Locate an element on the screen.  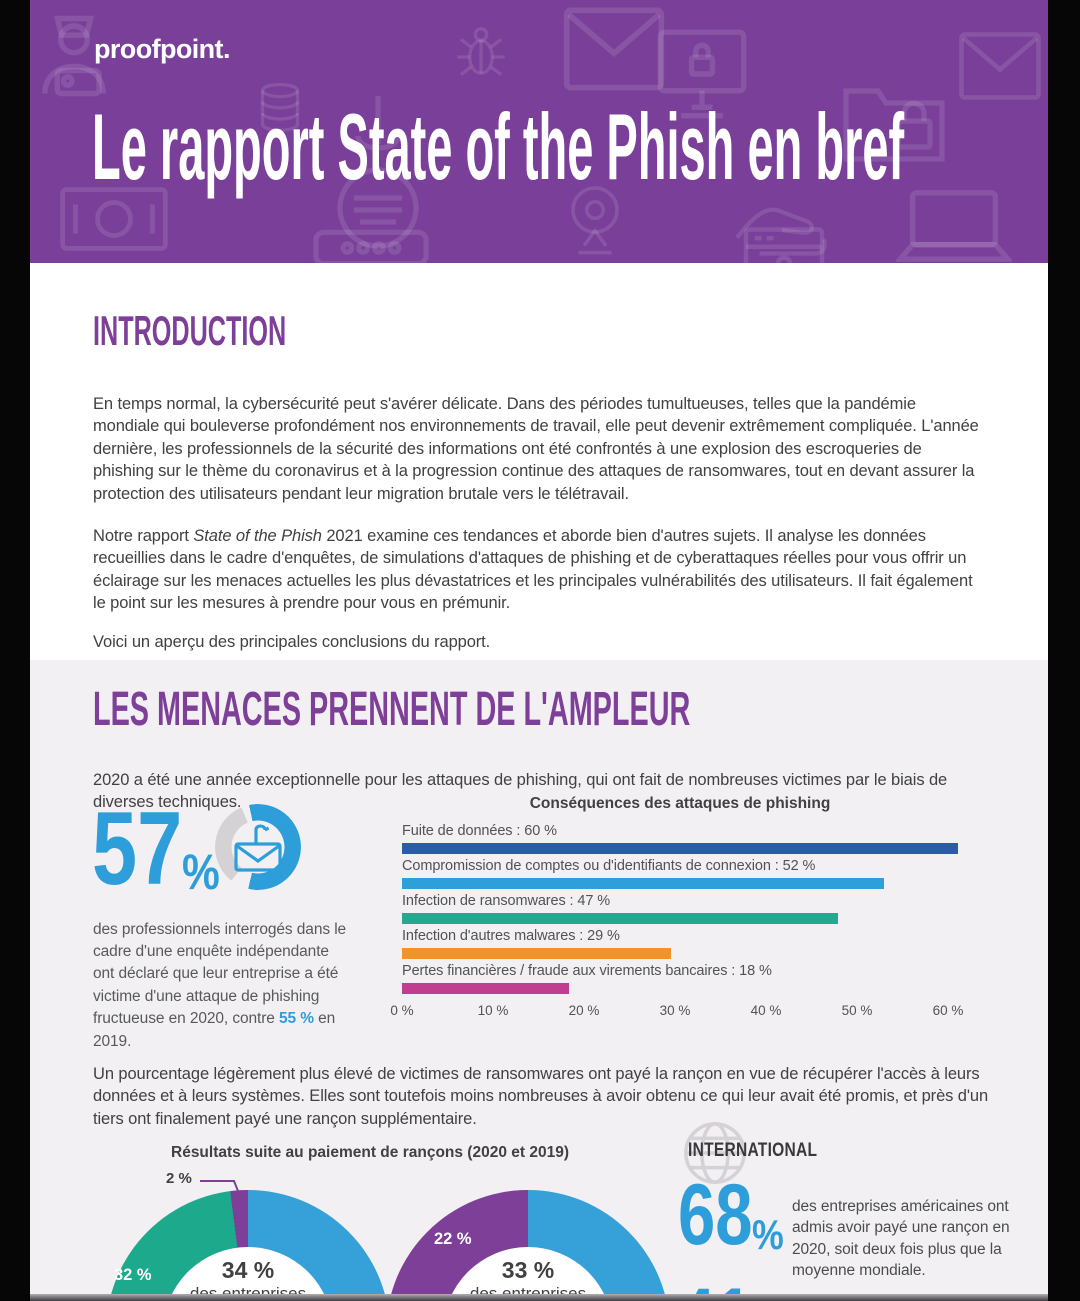
hacker-icon is located at coordinates (77, 56).